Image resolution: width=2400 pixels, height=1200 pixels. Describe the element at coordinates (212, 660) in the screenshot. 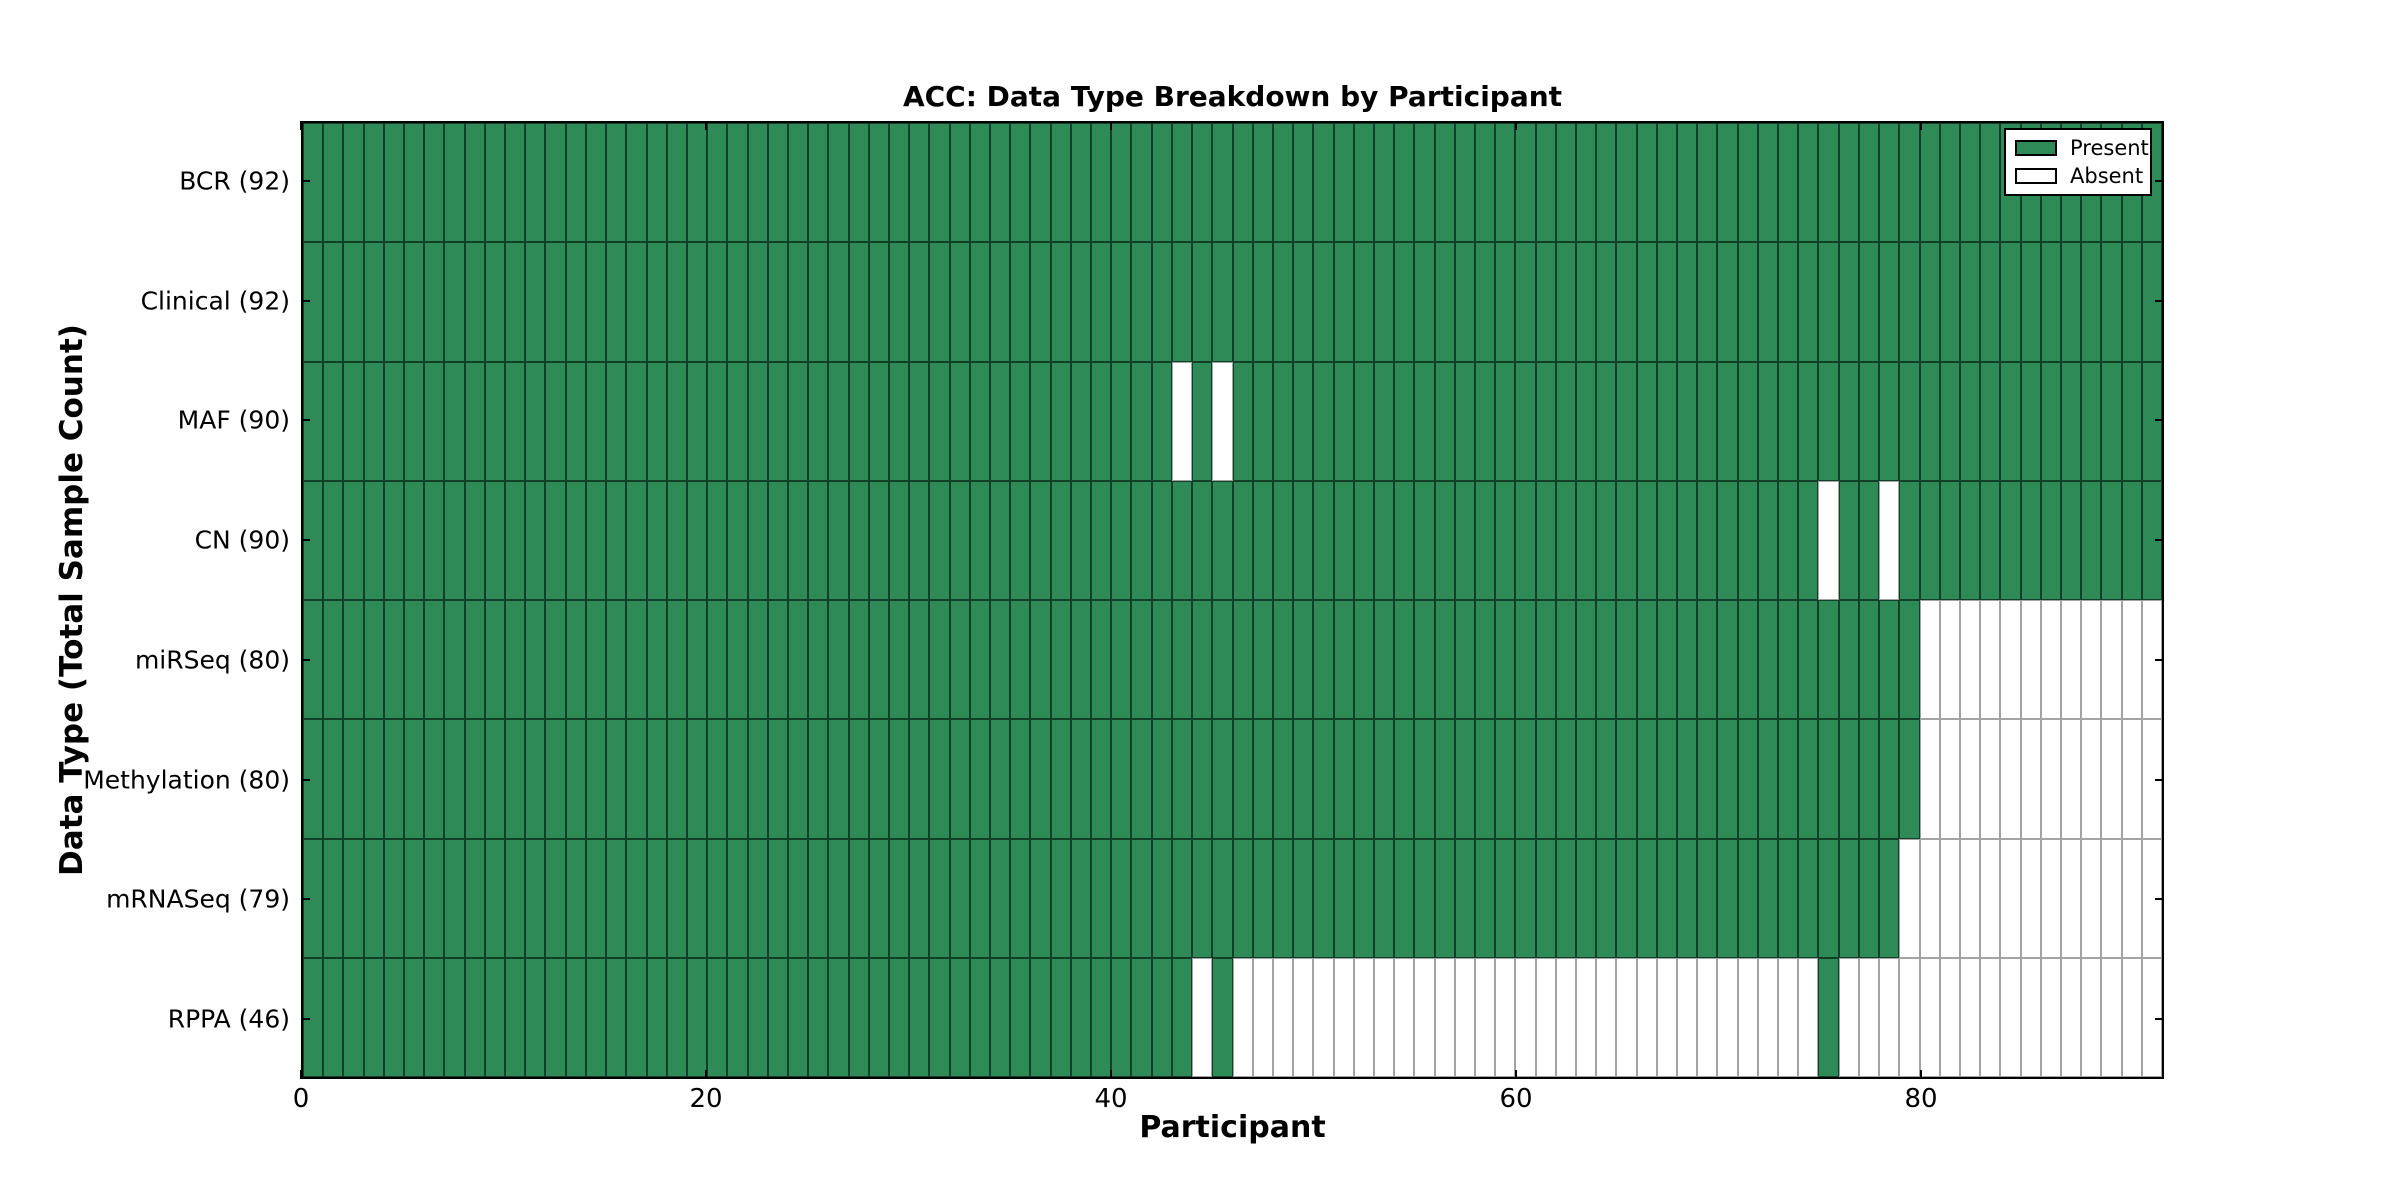

I see `y-tick-label: miRSeq (80)` at that location.